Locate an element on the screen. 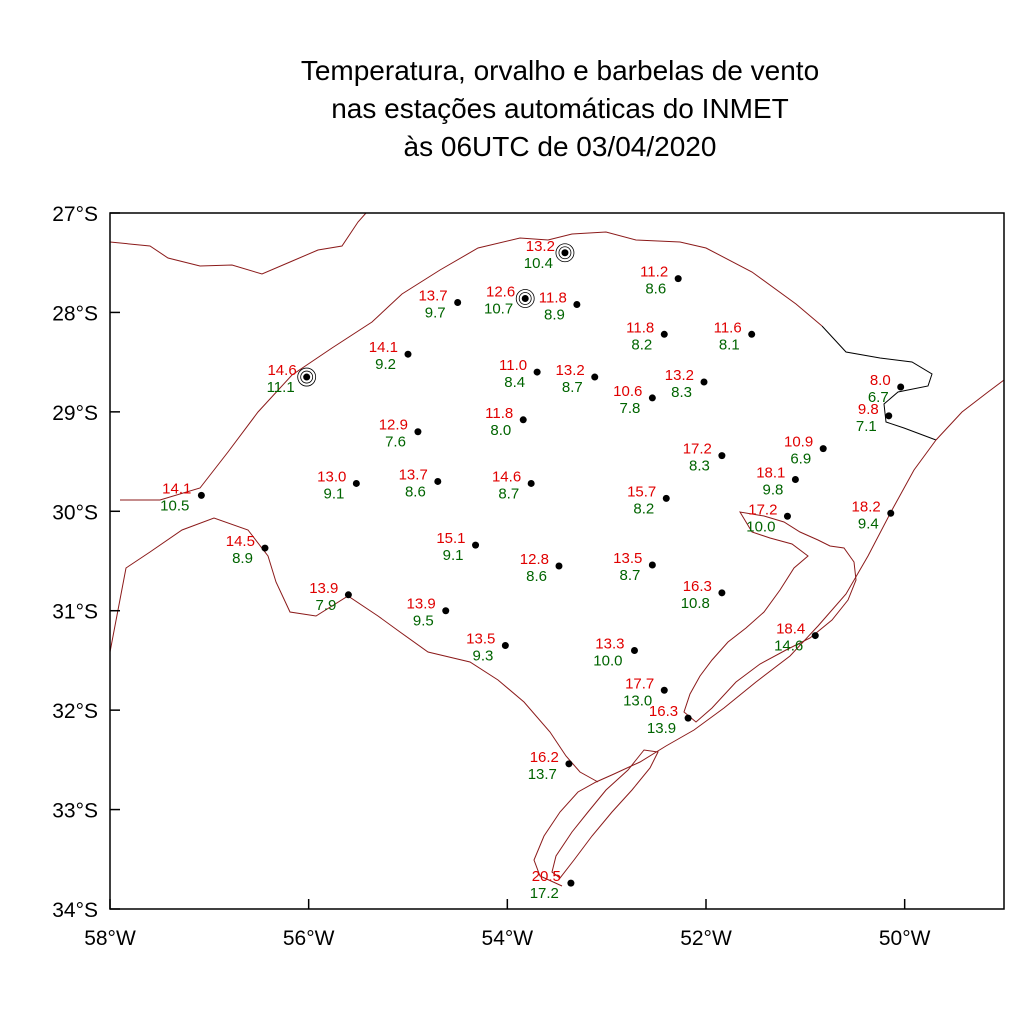 This screenshot has width=1024, height=1024. temperature-label: 15.1 is located at coordinates (450, 538).